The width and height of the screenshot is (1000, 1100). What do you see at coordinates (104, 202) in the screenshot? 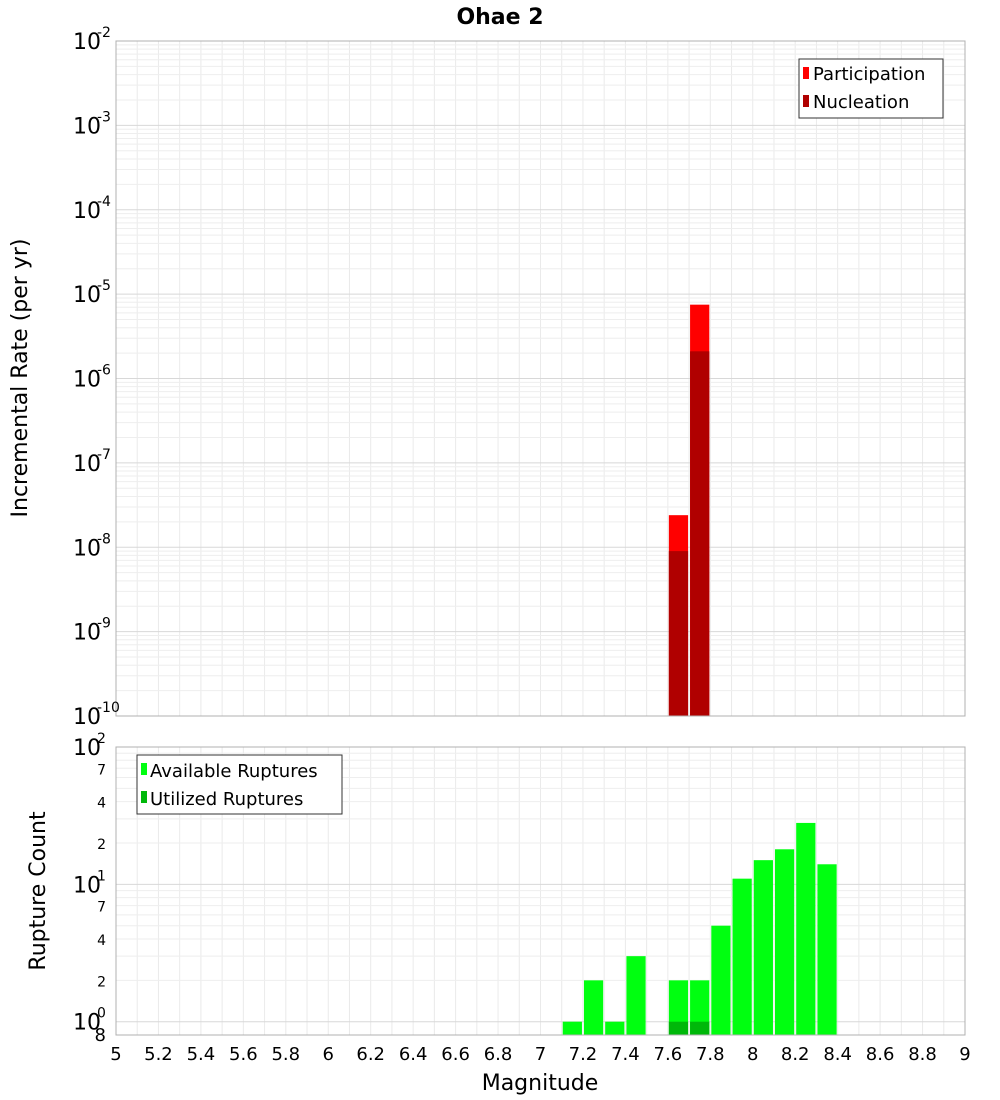
I see `rate-y-tick-exponent: -4` at bounding box center [104, 202].